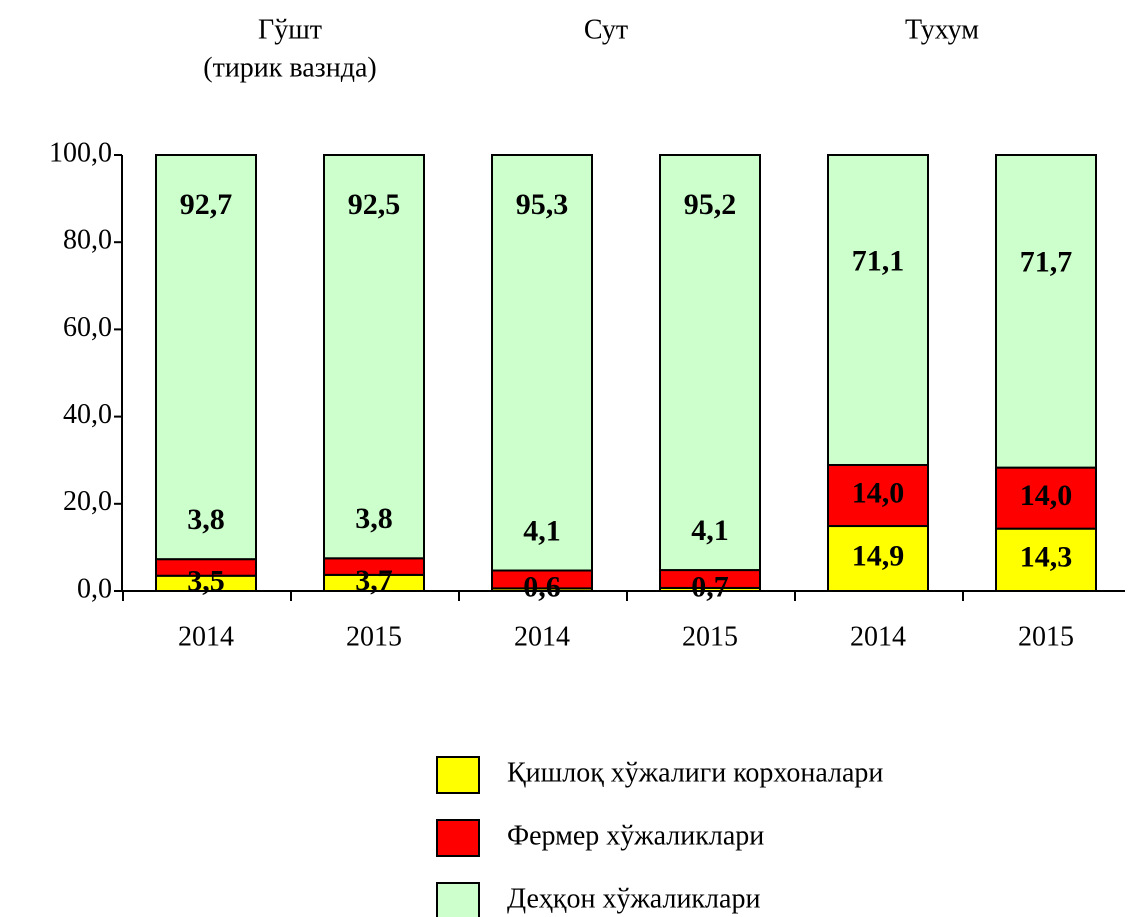  What do you see at coordinates (695, 772) in the screenshot?
I see `legend-label: Қишлоқ хўжалиги корхоналари` at bounding box center [695, 772].